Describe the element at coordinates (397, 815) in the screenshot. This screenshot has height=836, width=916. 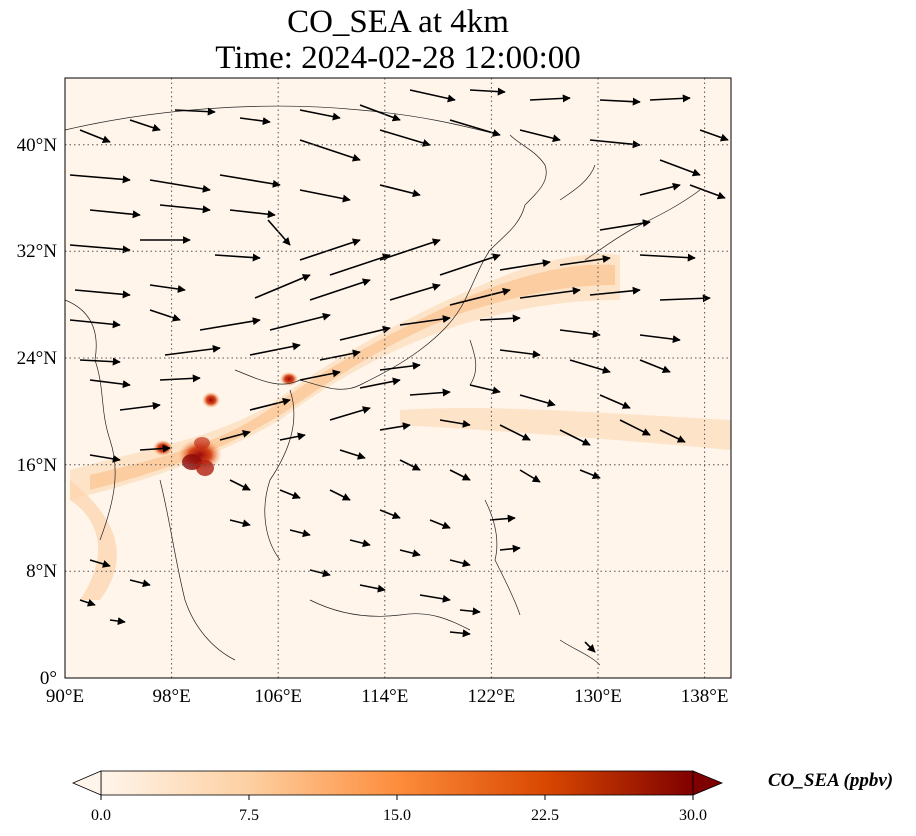
I see `colorbar-tick: 15.0` at that location.